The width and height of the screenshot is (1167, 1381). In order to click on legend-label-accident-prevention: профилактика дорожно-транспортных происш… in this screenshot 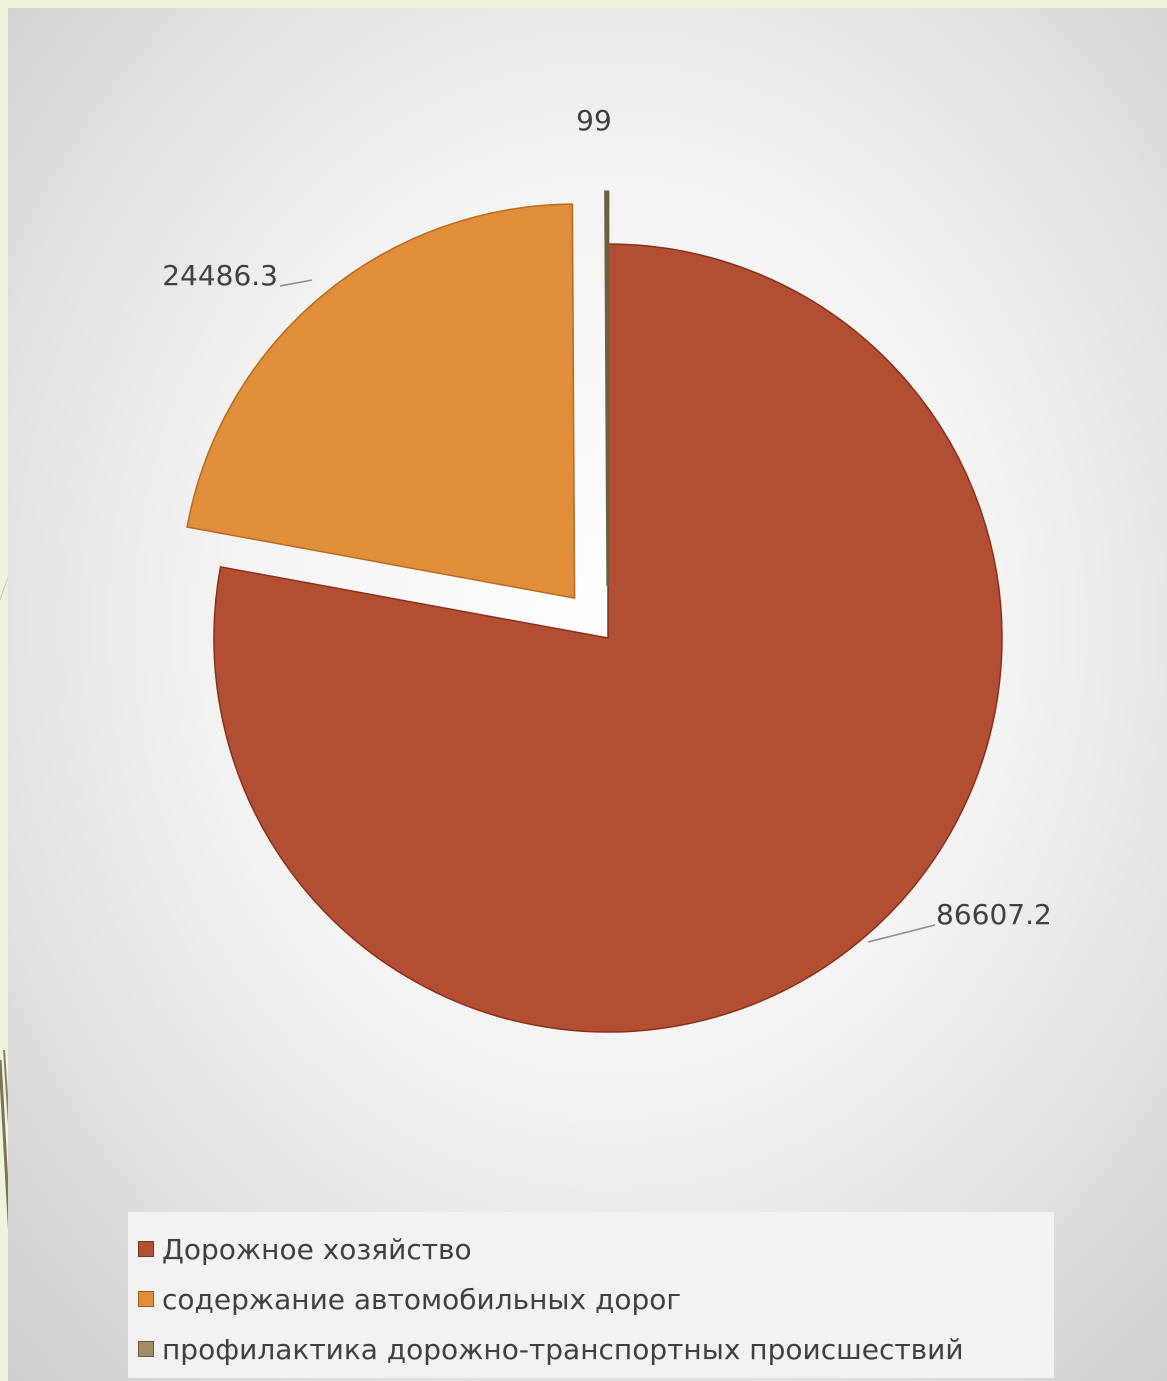, I will do `click(563, 1349)`.